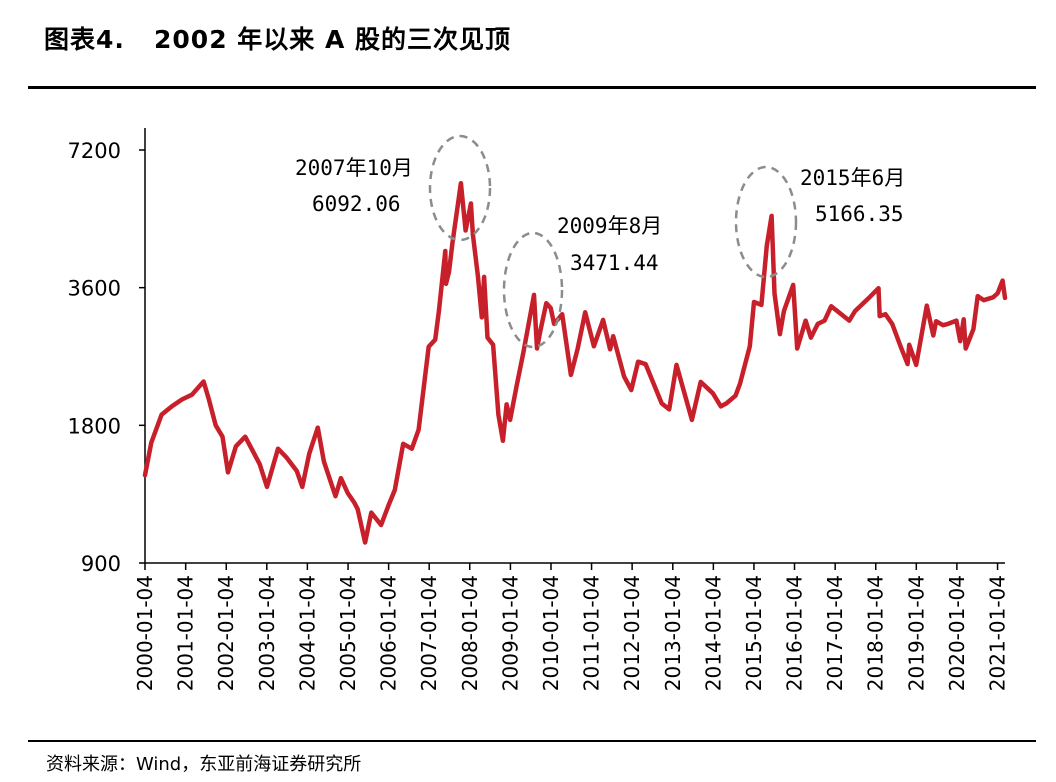 The width and height of the screenshot is (1056, 782). What do you see at coordinates (609, 226) in the screenshot?
I see `peak-date-label: 2009年8月` at bounding box center [609, 226].